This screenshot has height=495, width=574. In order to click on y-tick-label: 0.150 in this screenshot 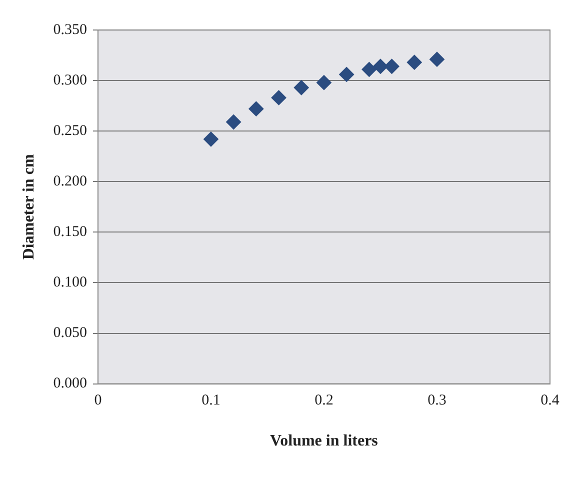, I will do `click(70, 232)`.